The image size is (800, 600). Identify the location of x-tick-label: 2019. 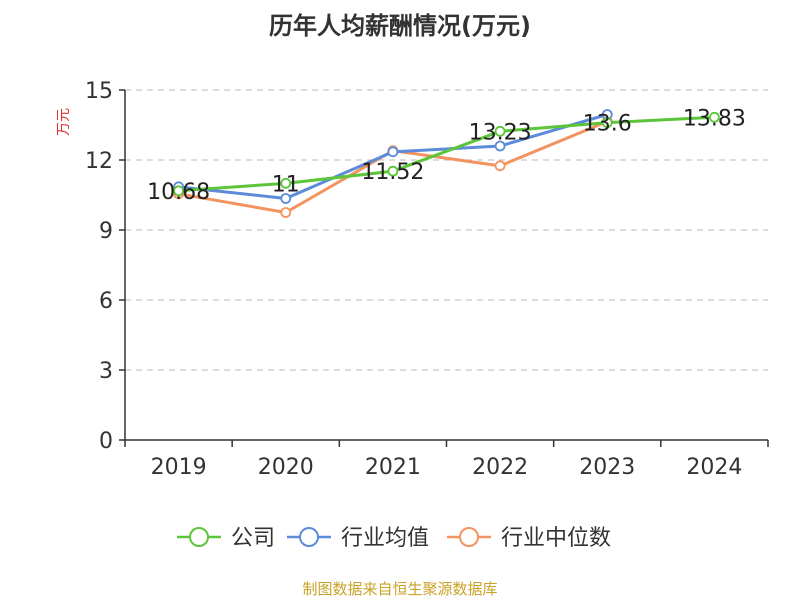
(179, 467).